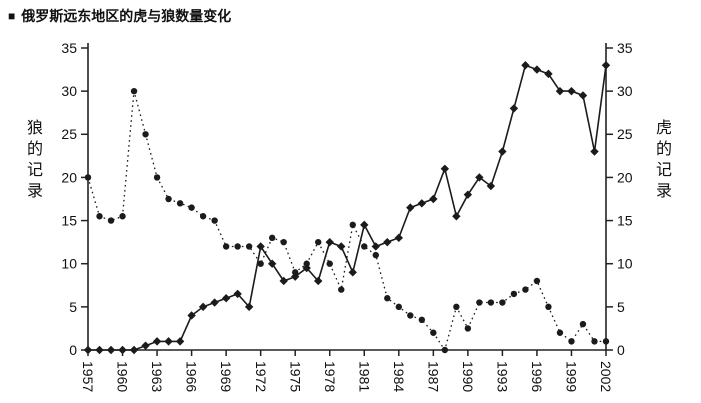 Image resolution: width=701 pixels, height=403 pixels. Describe the element at coordinates (261, 376) in the screenshot. I see `x-tick-label: 1972` at that location.